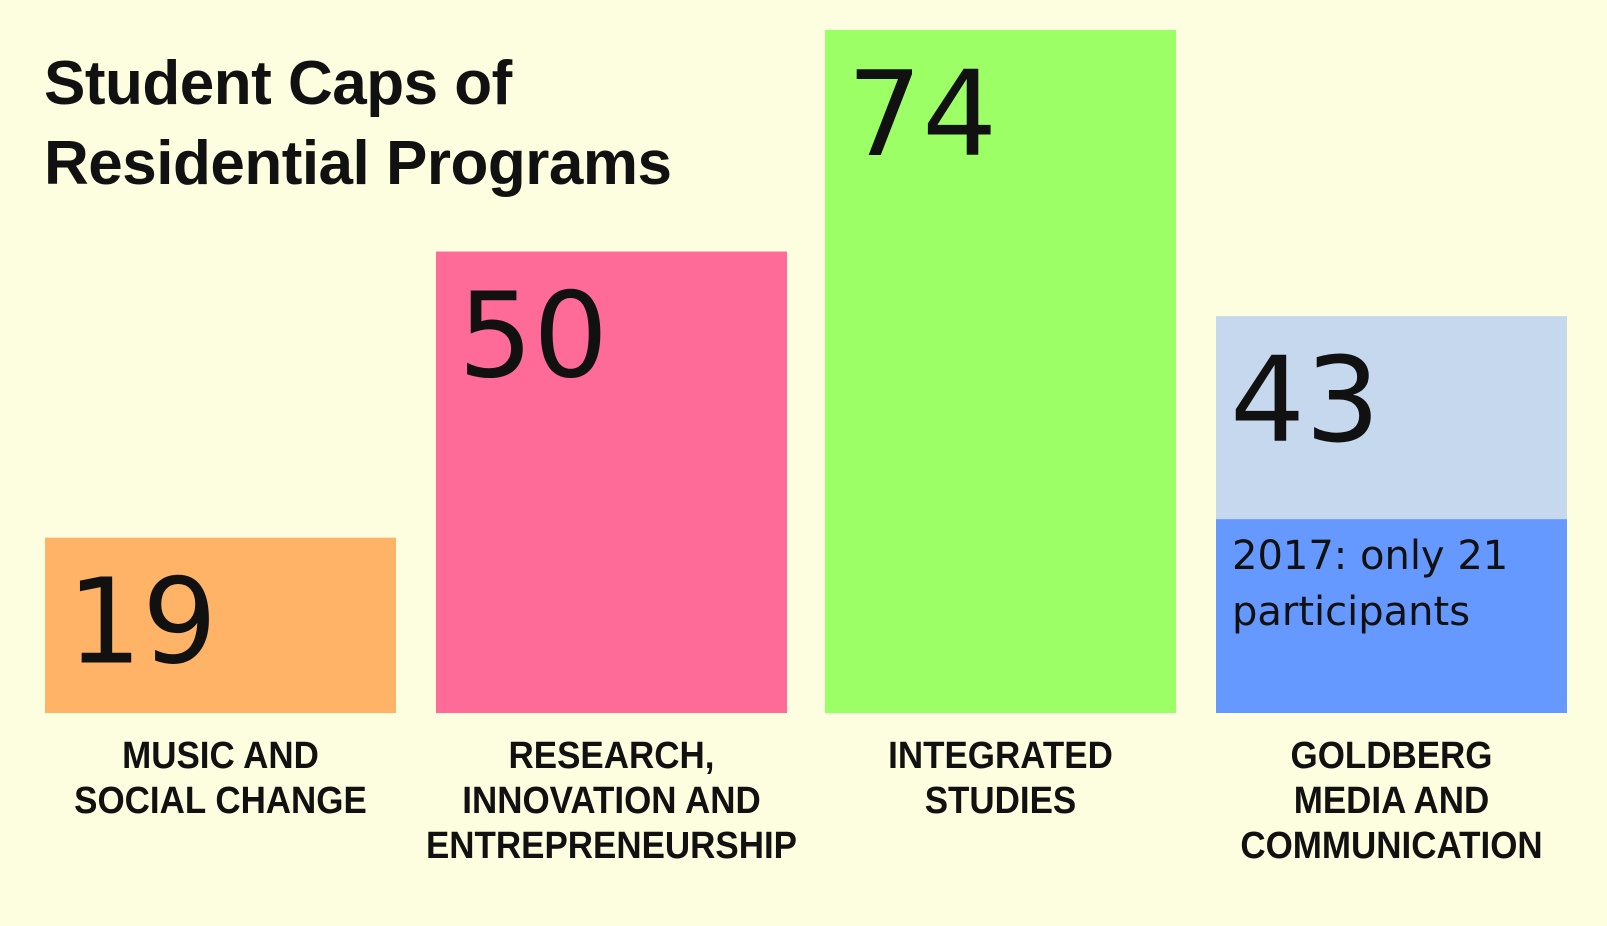 This screenshot has height=926, width=1607. Describe the element at coordinates (611, 756) in the screenshot. I see `category-label-2-line-1: RESEARCH,` at that location.